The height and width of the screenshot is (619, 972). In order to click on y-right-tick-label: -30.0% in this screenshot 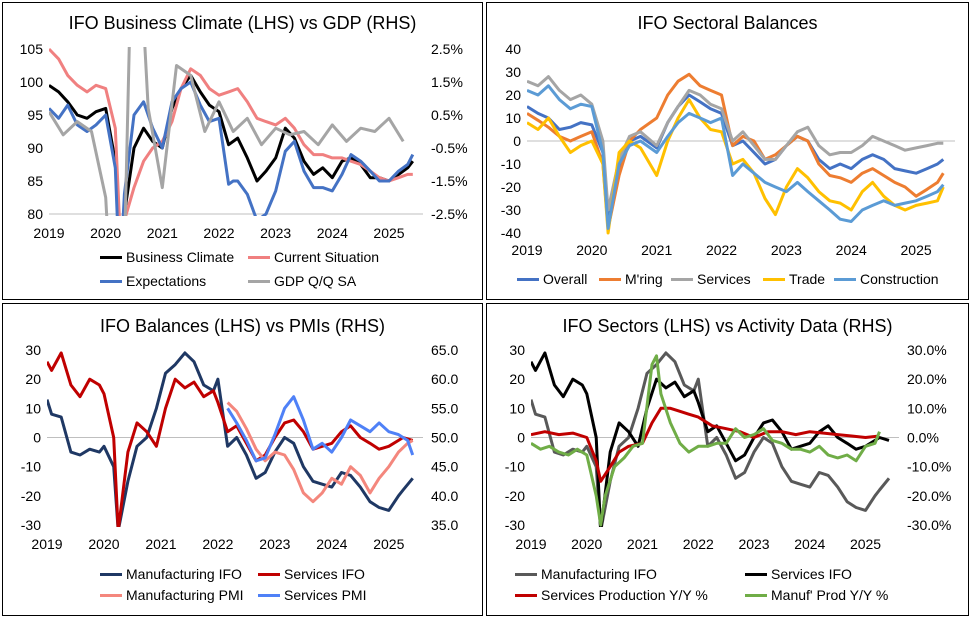, I will do `click(929, 525)`.